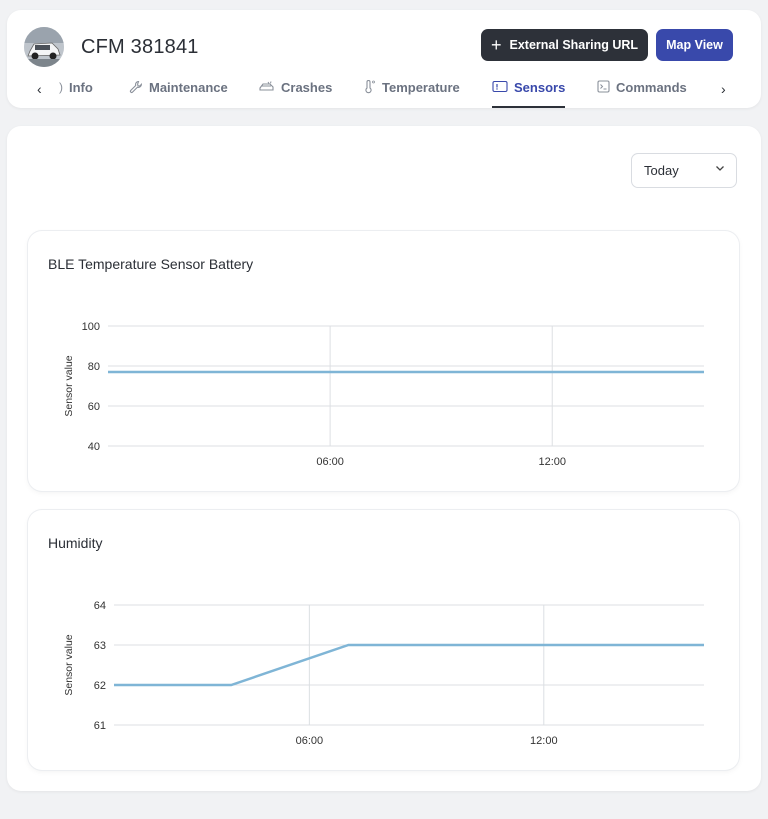 Image resolution: width=768 pixels, height=819 pixels. Describe the element at coordinates (94, 447) in the screenshot. I see `y-tick-label: 40` at that location.